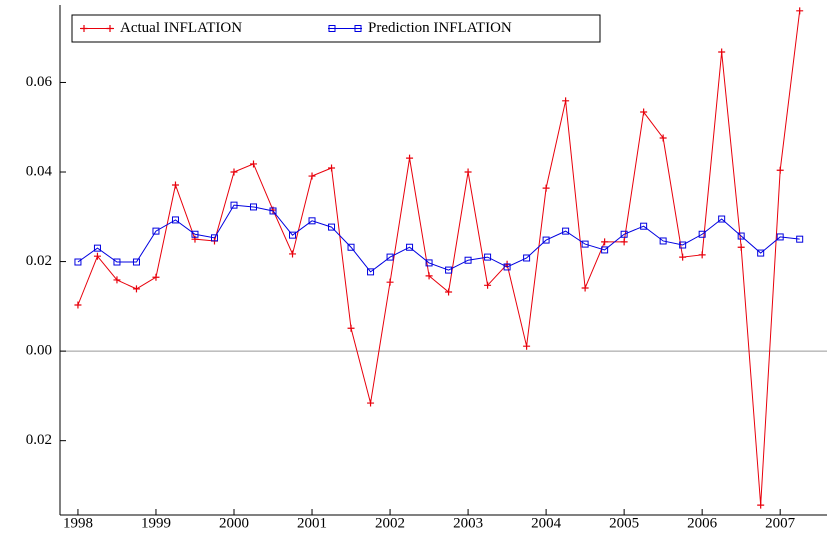  I want to click on x-tick-label: 2007, so click(780, 523).